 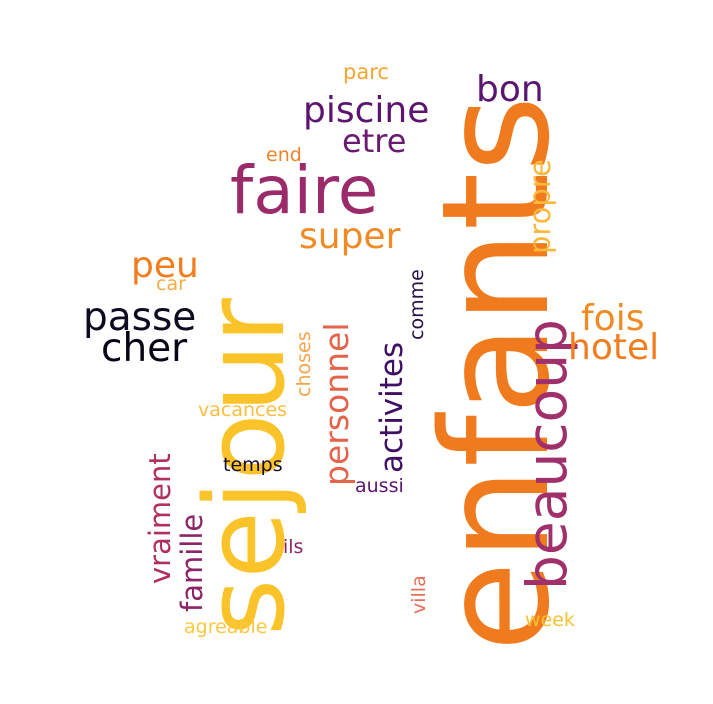 What do you see at coordinates (540, 206) in the screenshot?
I see `word-propre: propre` at bounding box center [540, 206].